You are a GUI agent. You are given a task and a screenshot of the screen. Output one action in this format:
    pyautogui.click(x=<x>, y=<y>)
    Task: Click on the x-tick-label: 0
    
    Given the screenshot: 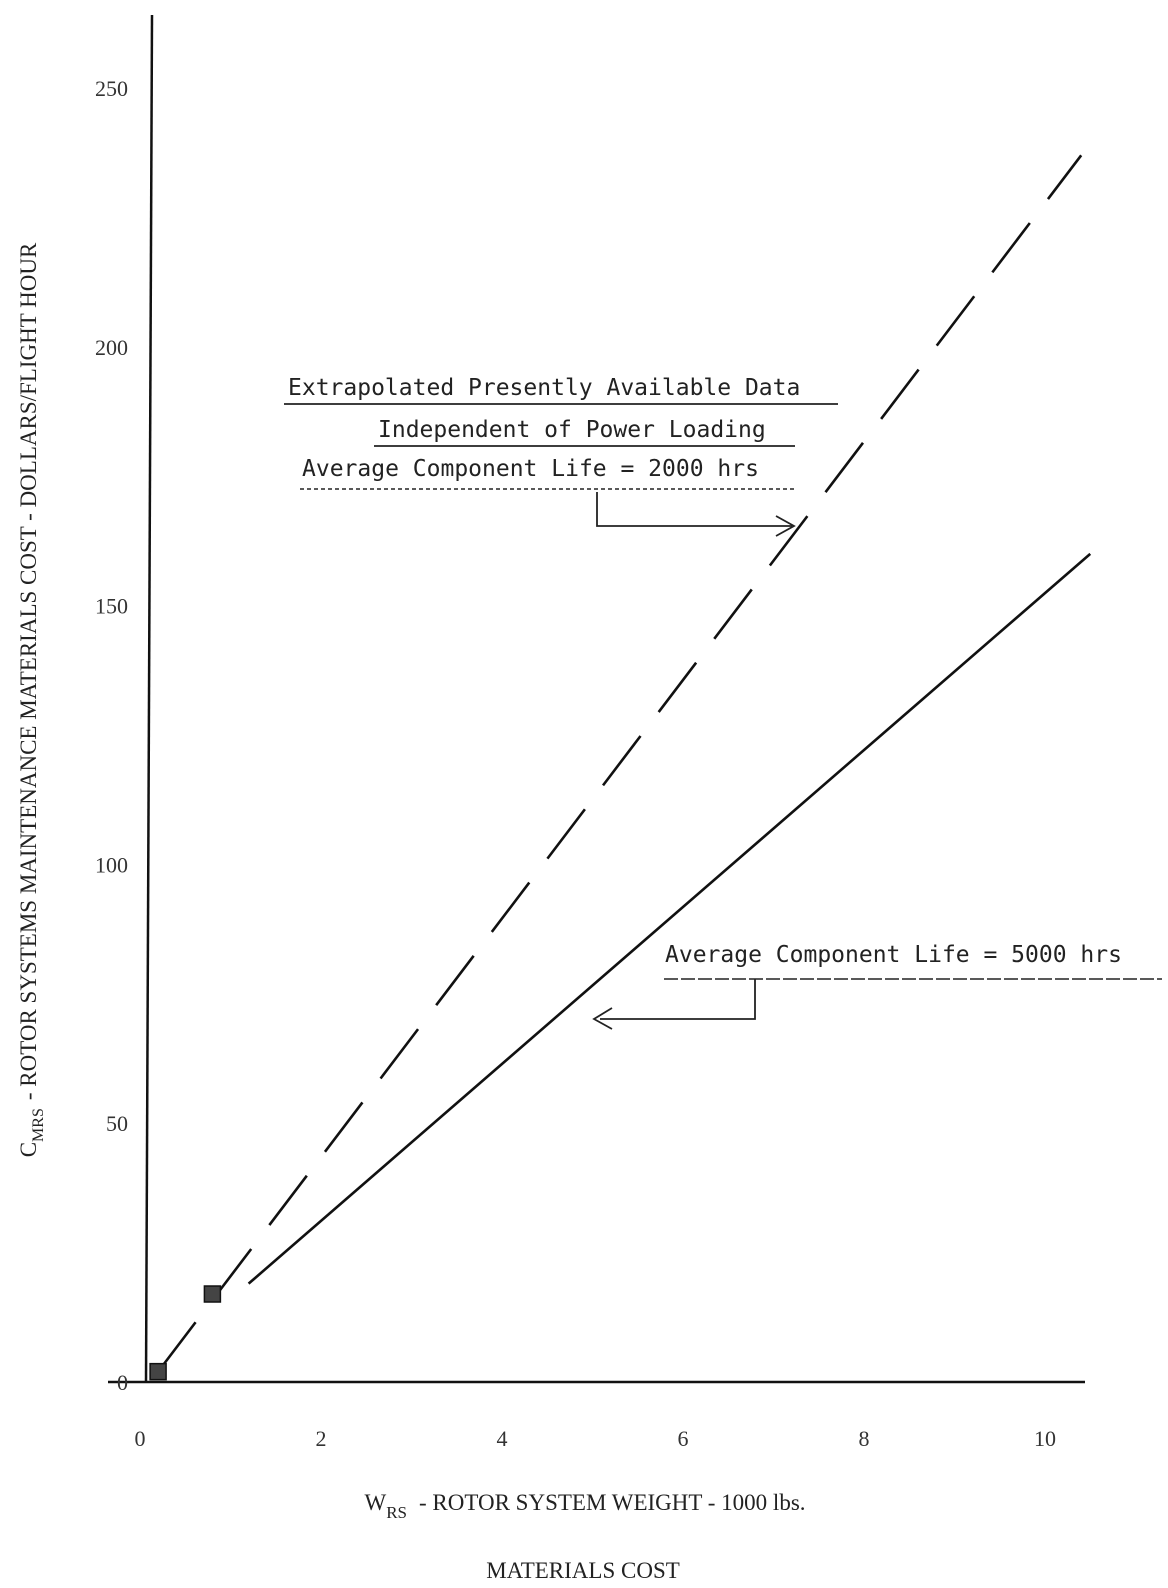 What is the action you would take?
    pyautogui.click(x=140, y=1438)
    